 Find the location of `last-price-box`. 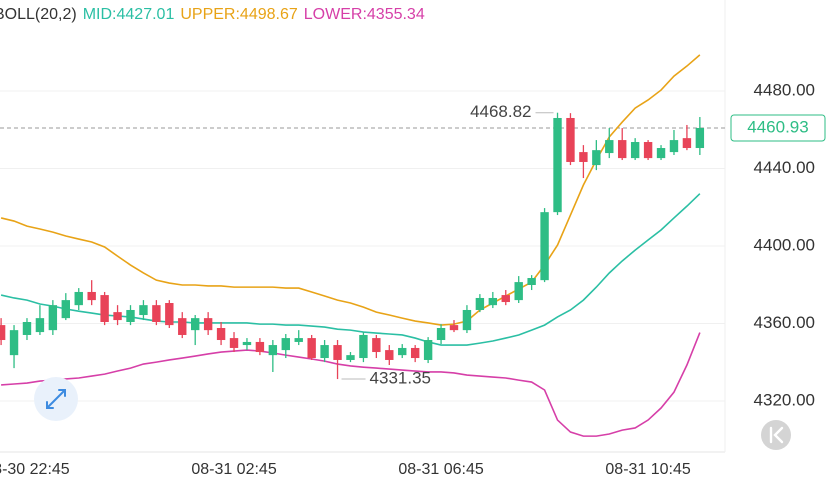

last-price-box is located at coordinates (778, 128).